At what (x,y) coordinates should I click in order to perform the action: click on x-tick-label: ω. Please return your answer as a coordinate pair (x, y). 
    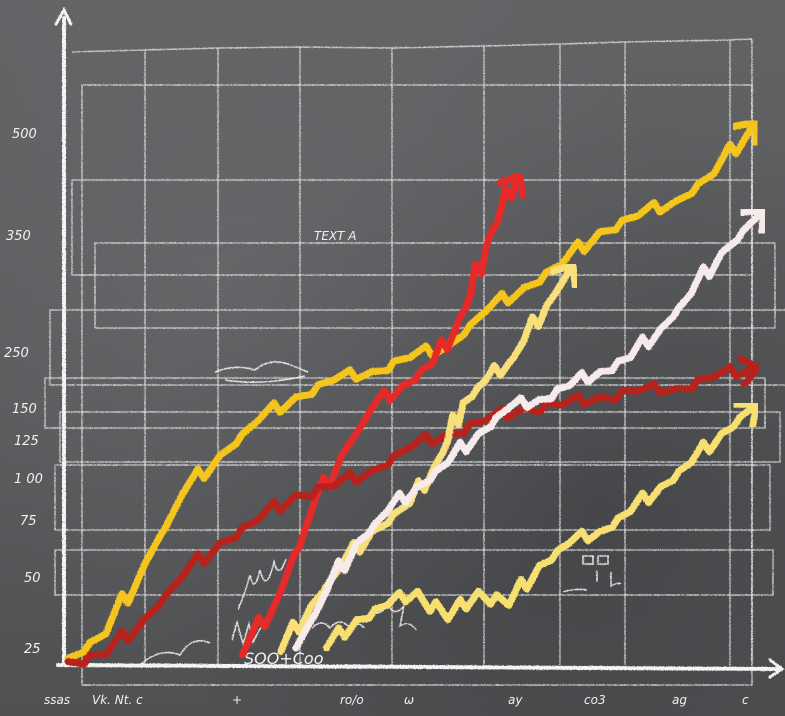
    Looking at the image, I should click on (409, 700).